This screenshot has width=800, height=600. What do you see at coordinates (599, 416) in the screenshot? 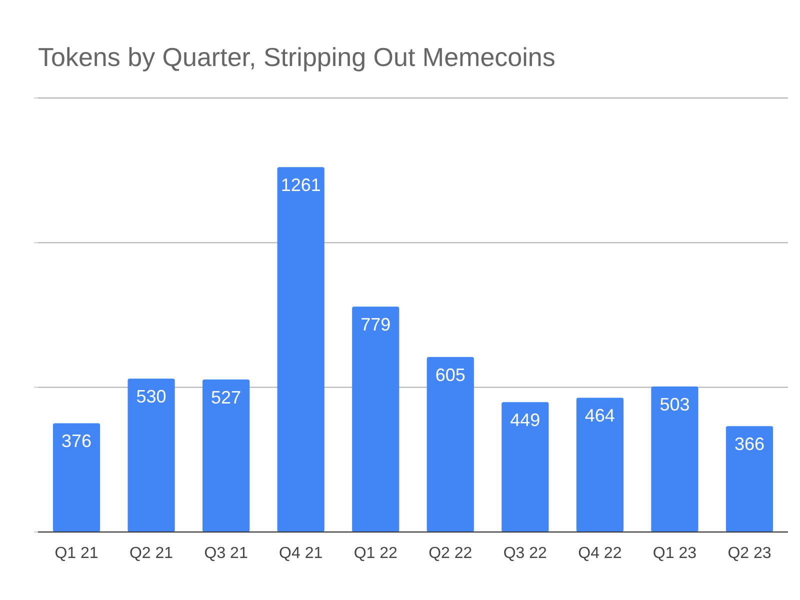
I see `data-label: 464` at bounding box center [599, 416].